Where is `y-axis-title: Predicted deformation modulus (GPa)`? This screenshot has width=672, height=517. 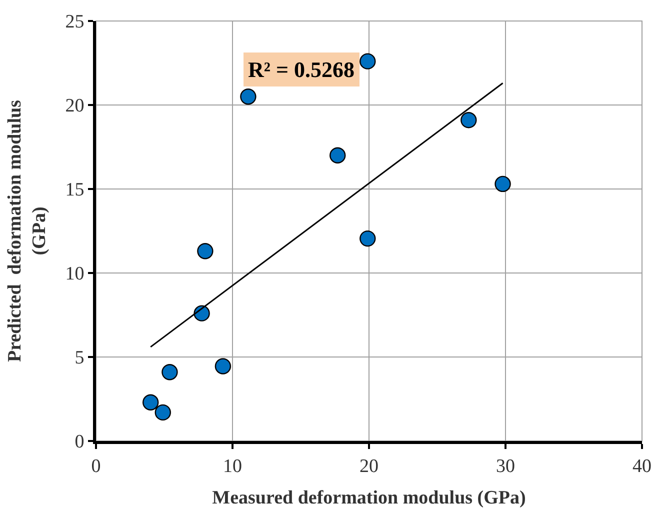
y-axis-title: Predicted deformation modulus (GPa) is located at coordinates (27, 231).